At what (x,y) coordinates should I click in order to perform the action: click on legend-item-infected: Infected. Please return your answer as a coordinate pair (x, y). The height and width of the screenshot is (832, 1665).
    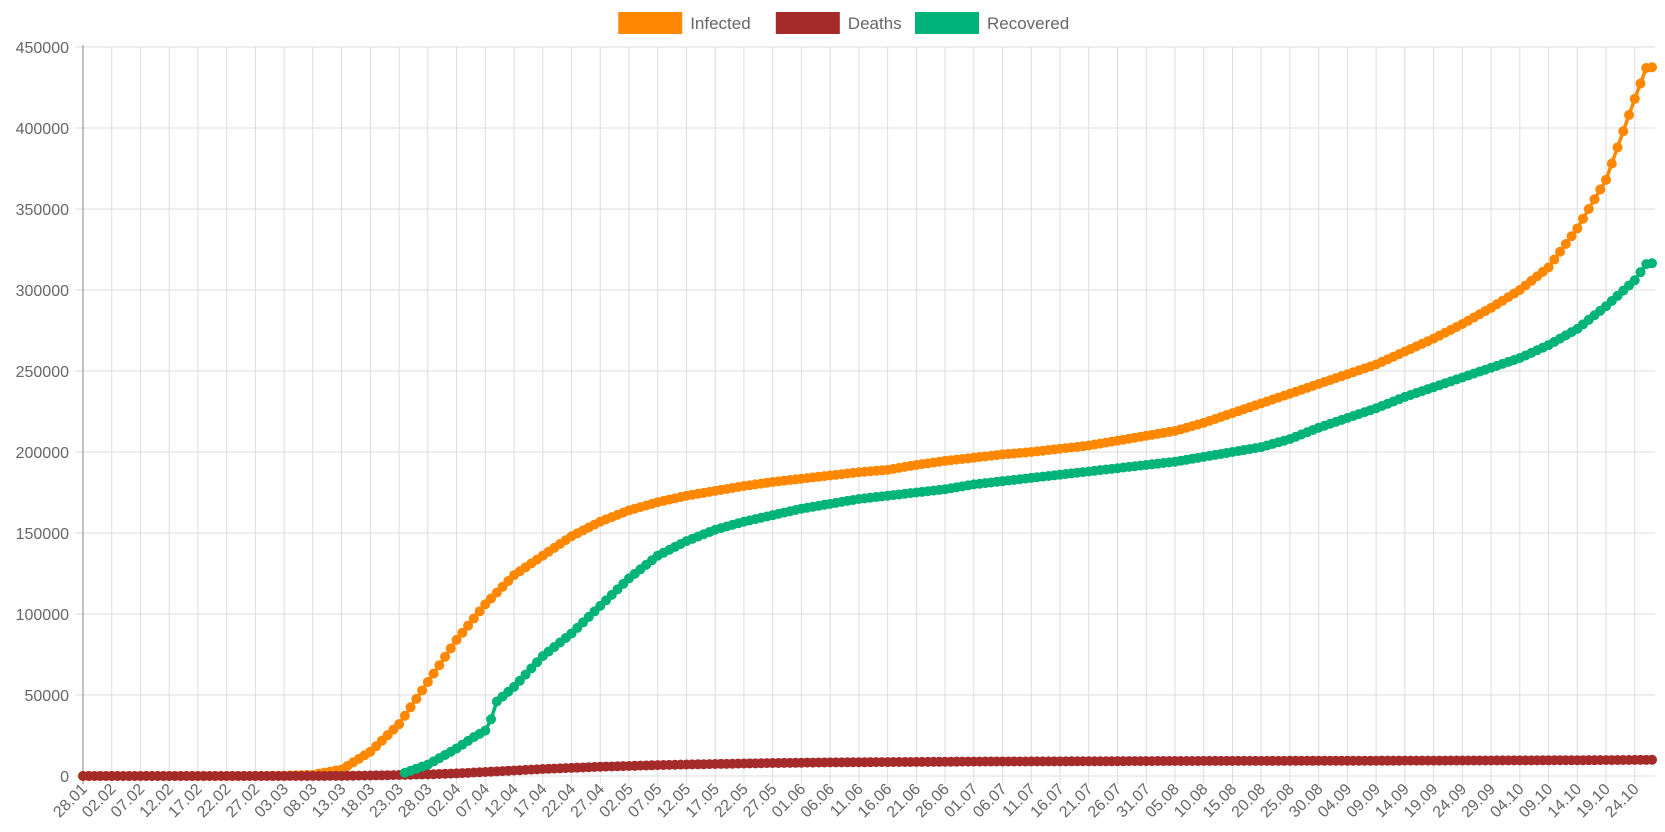
    Looking at the image, I should click on (684, 23).